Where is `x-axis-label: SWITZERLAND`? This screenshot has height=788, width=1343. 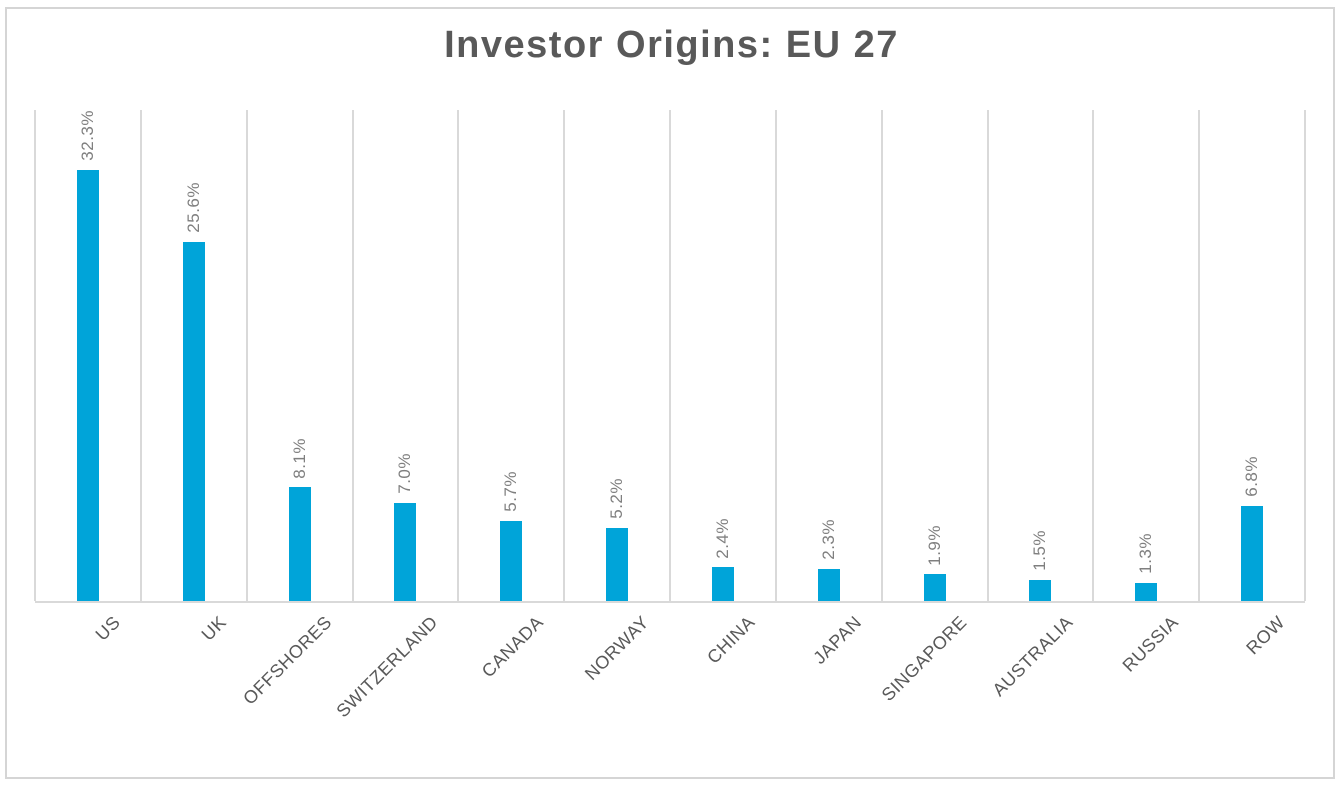 x-axis-label: SWITZERLAND is located at coordinates (387, 667).